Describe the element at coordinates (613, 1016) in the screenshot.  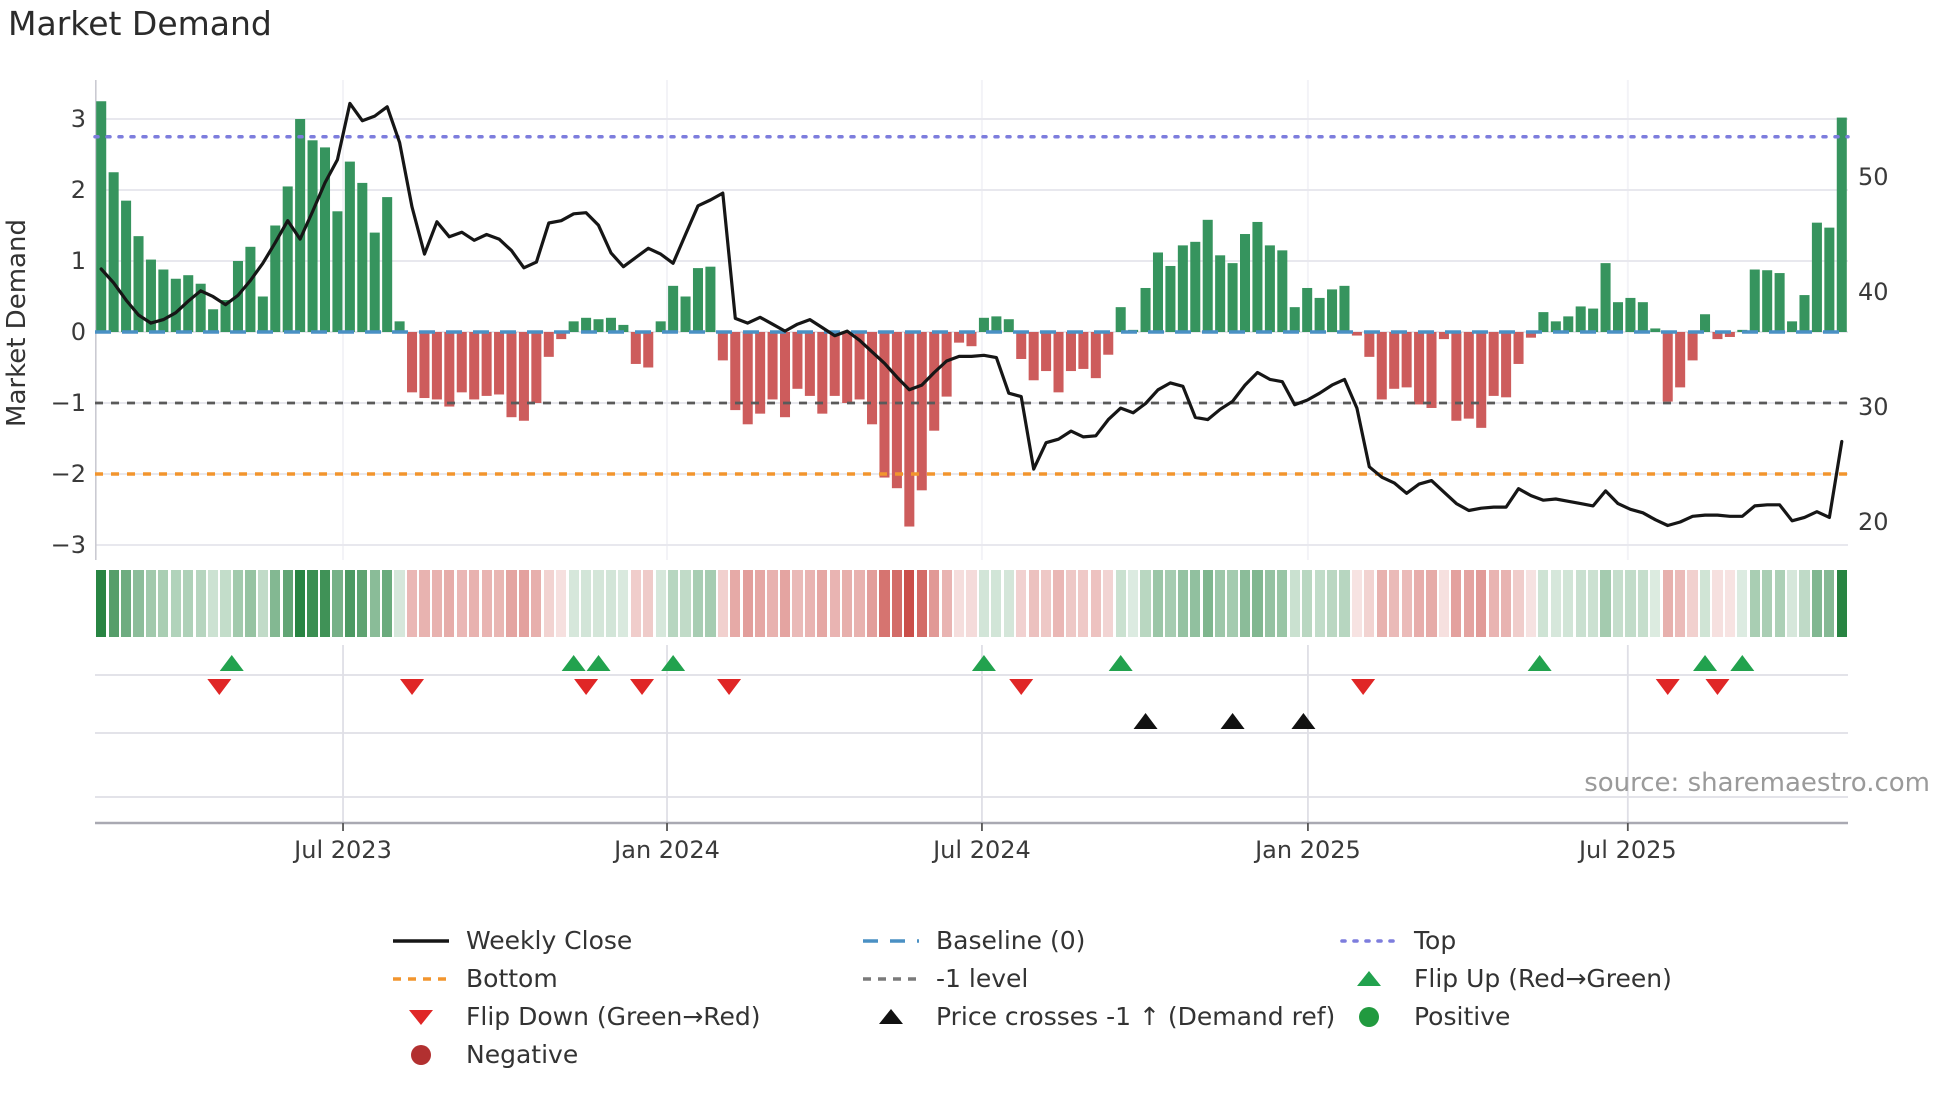
I see `legend-label: Flip Down (Green→Red)` at that location.